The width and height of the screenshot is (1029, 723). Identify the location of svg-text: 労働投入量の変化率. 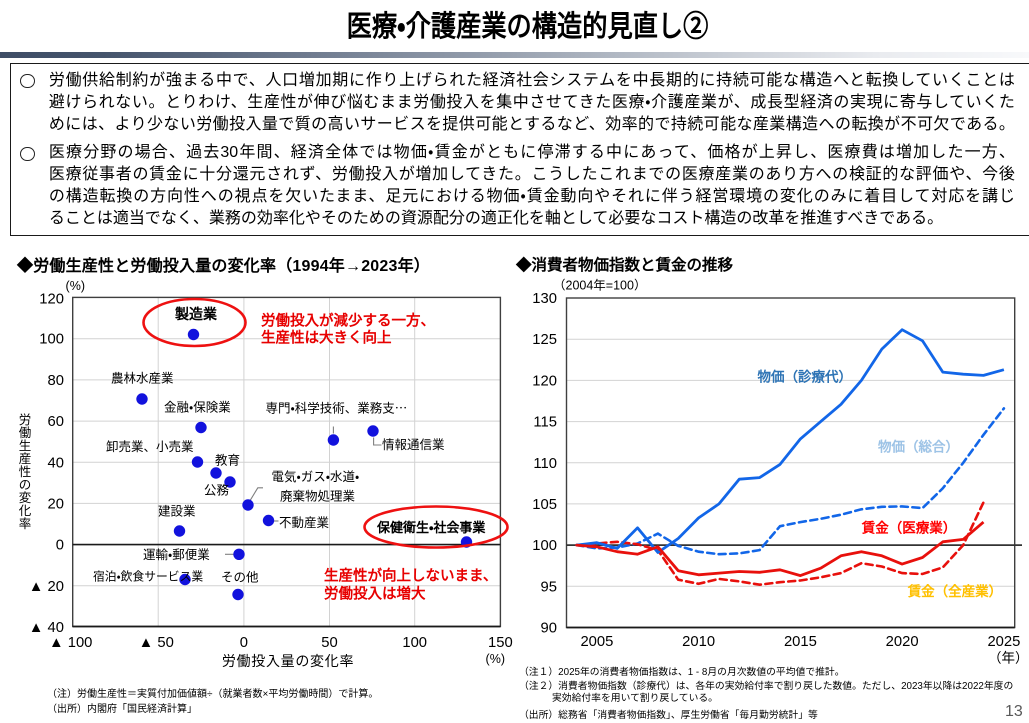
(288, 661).